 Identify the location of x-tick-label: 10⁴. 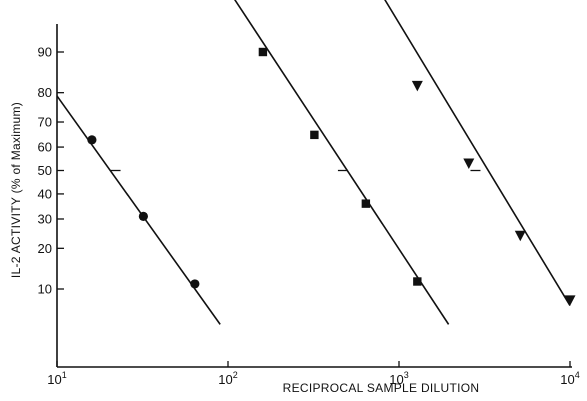
(569, 378).